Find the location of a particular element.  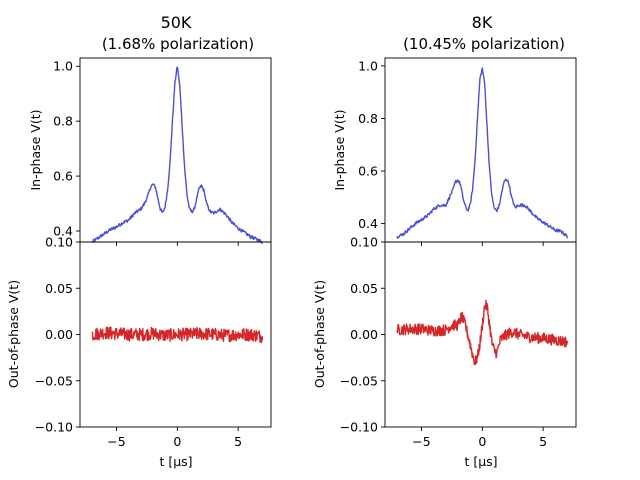

ytick-label-8k-inphase: 0.4 is located at coordinates (368, 223).